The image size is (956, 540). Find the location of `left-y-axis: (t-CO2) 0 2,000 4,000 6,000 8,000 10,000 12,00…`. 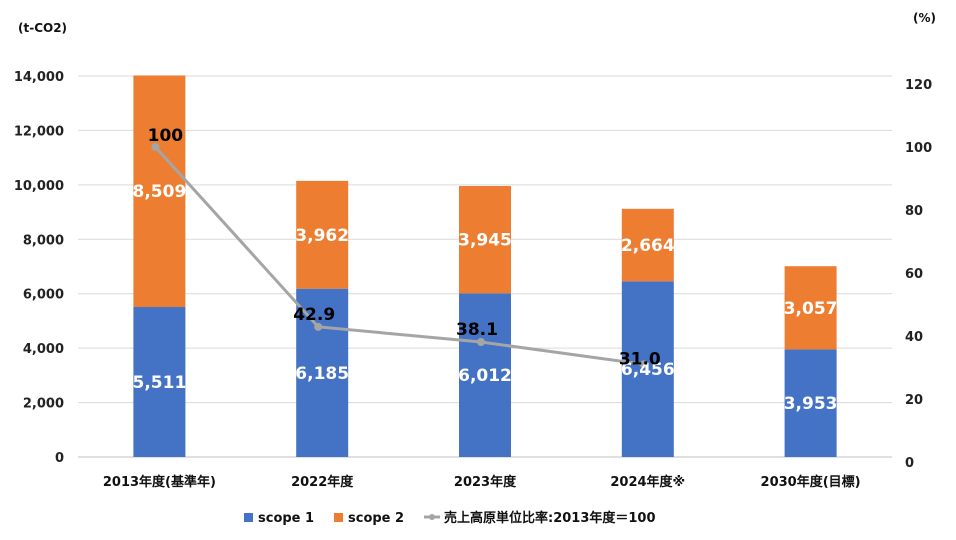

left-y-axis: (t-CO2) 0 2,000 4,000 6,000 8,000 10,000 12,00… is located at coordinates (40, 243).